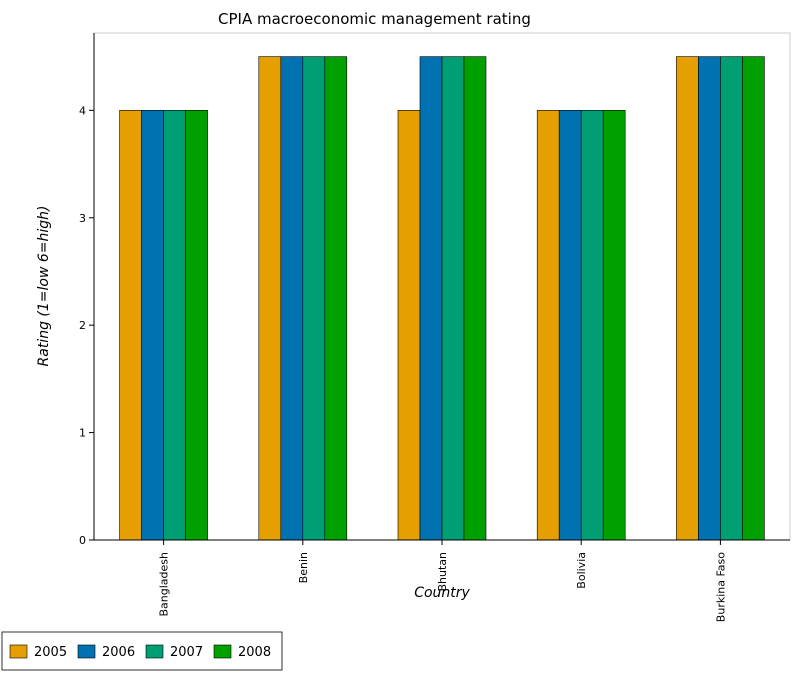 The width and height of the screenshot is (797, 700). What do you see at coordinates (82, 218) in the screenshot?
I see `y-tick-label: 3` at bounding box center [82, 218].